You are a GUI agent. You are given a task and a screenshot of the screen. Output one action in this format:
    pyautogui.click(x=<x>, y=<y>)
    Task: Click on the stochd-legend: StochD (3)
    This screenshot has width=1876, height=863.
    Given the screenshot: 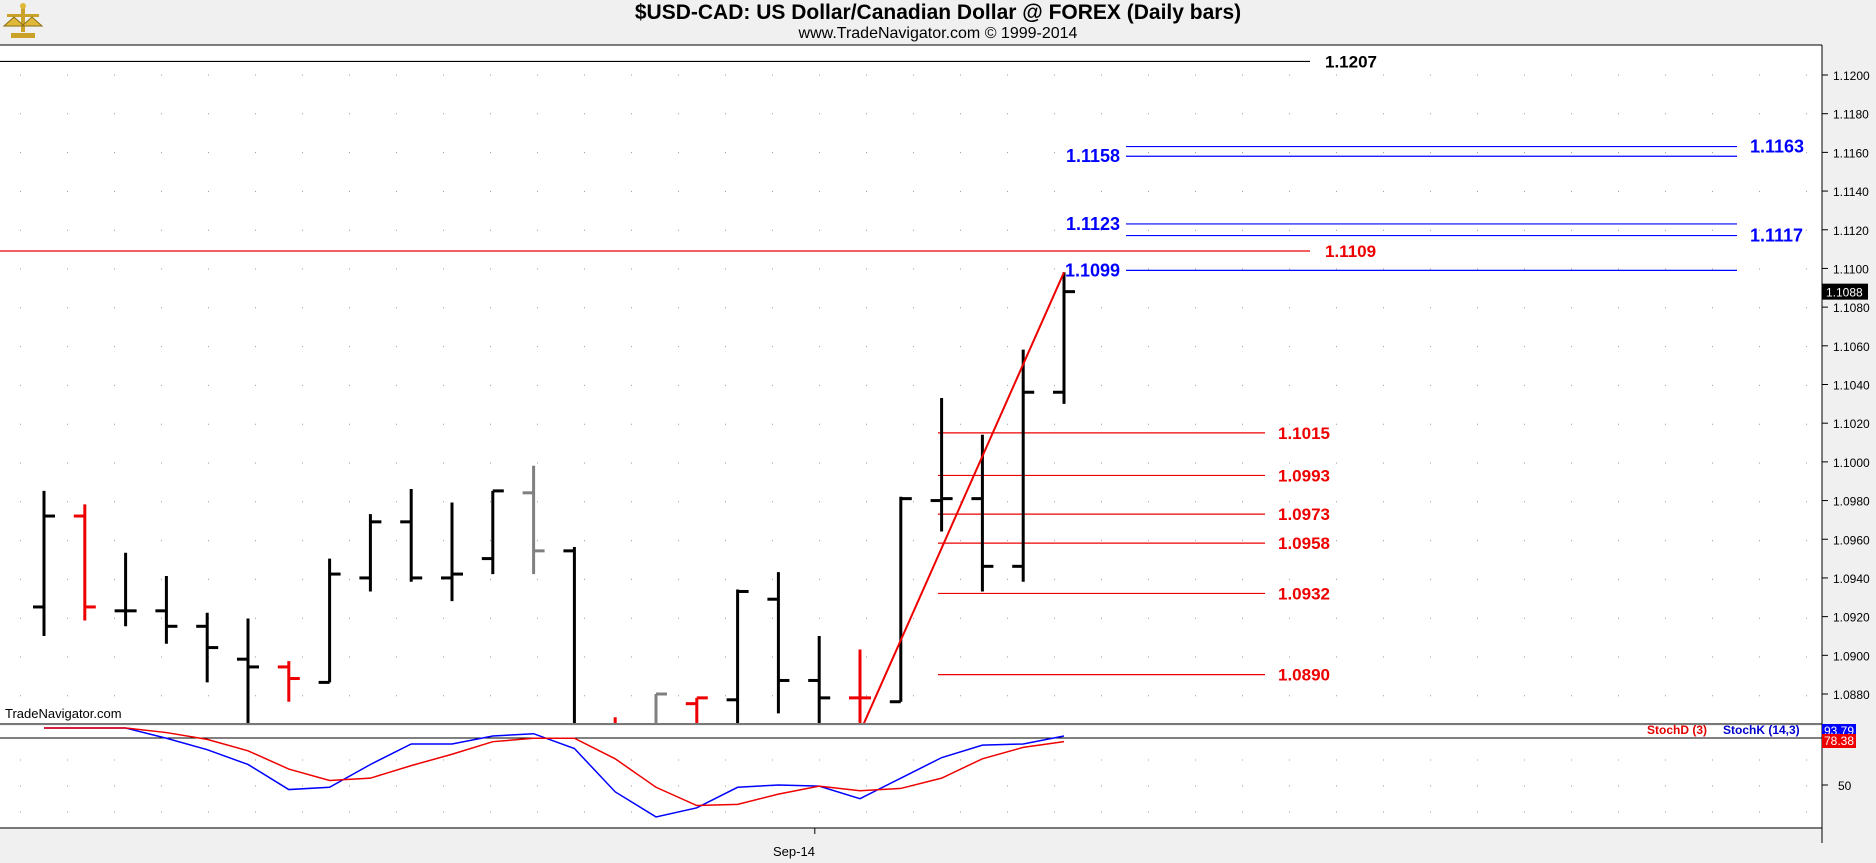 What is the action you would take?
    pyautogui.click(x=1677, y=730)
    